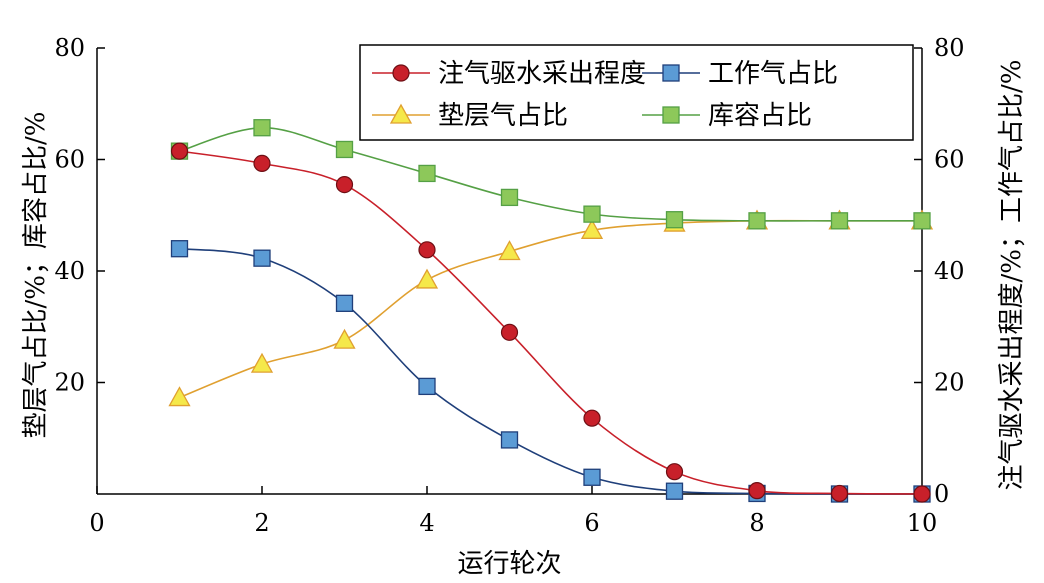 The width and height of the screenshot is (1044, 583). I want to click on legend-label-3: 库容占比, so click(760, 116).